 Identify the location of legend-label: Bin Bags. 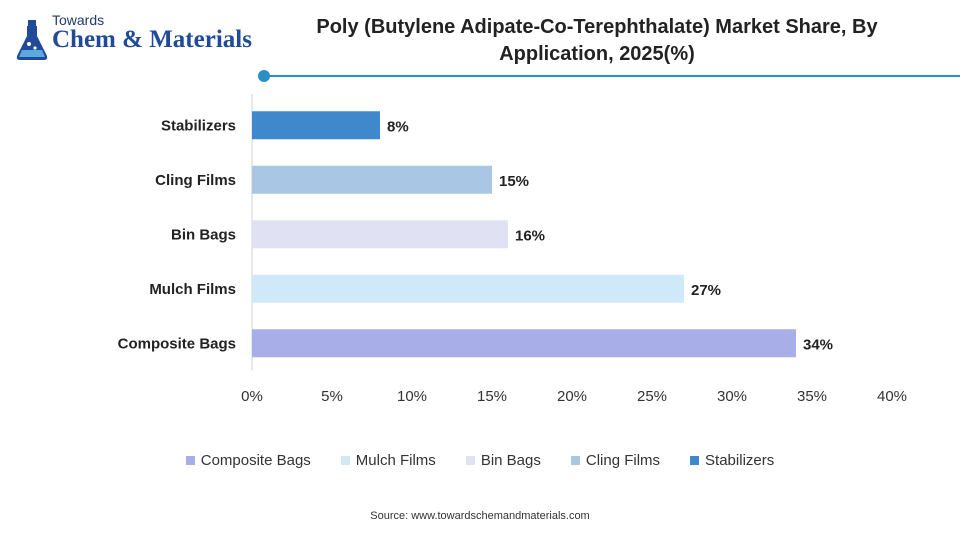
(510, 460).